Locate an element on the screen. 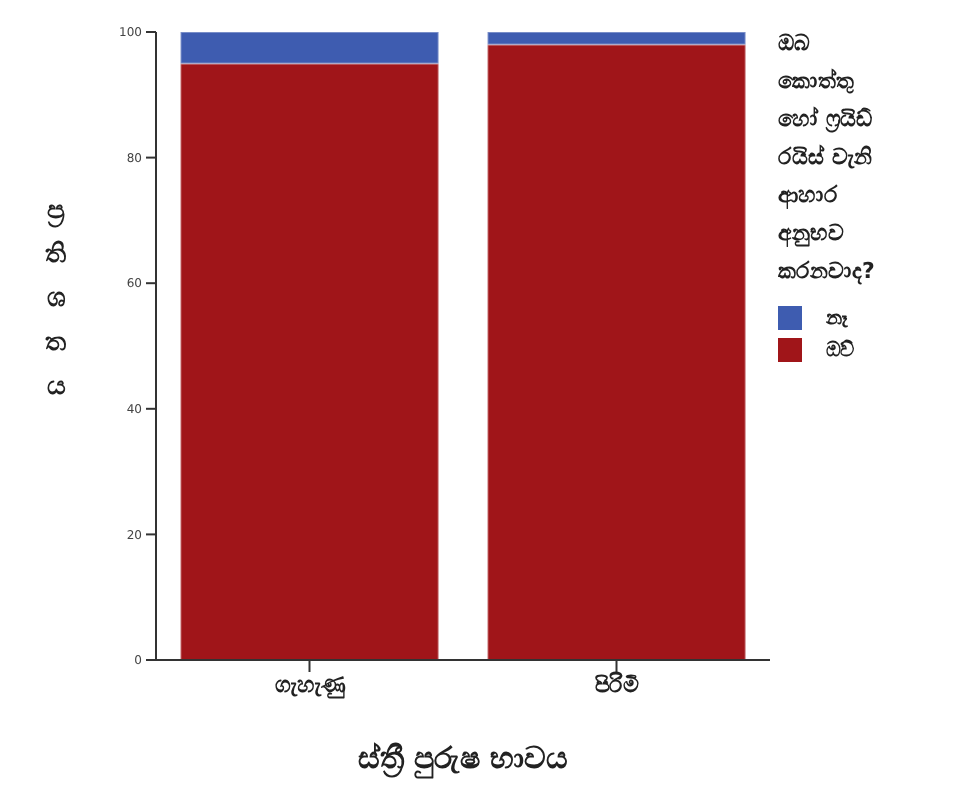  legend-title: ඔබ කොත්තු හෝ ෆ්‍රයිඩ් රයිස් වැනි ආහාර අනුභව කරනවාද? is located at coordinates (827, 158).